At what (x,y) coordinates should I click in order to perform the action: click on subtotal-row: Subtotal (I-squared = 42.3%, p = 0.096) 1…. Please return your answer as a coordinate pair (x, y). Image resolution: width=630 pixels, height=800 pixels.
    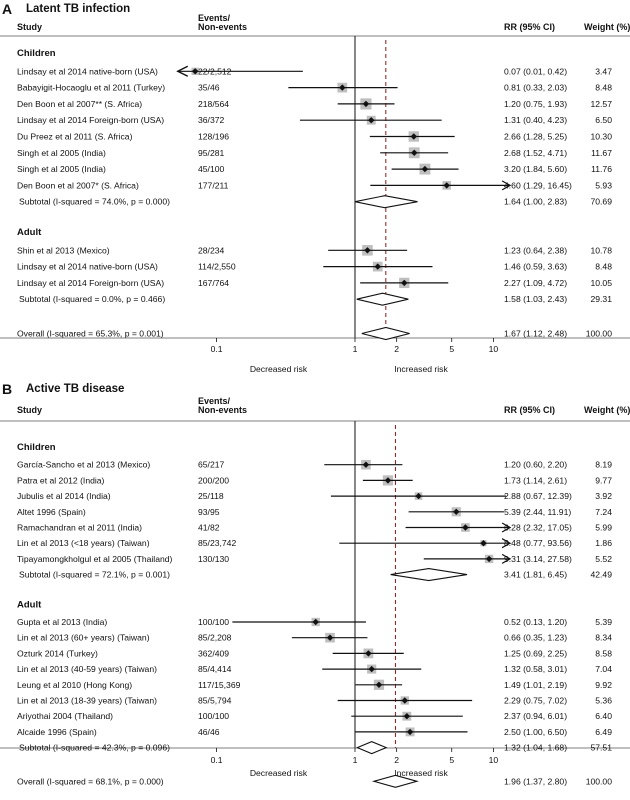
    Looking at the image, I should click on (315, 748).